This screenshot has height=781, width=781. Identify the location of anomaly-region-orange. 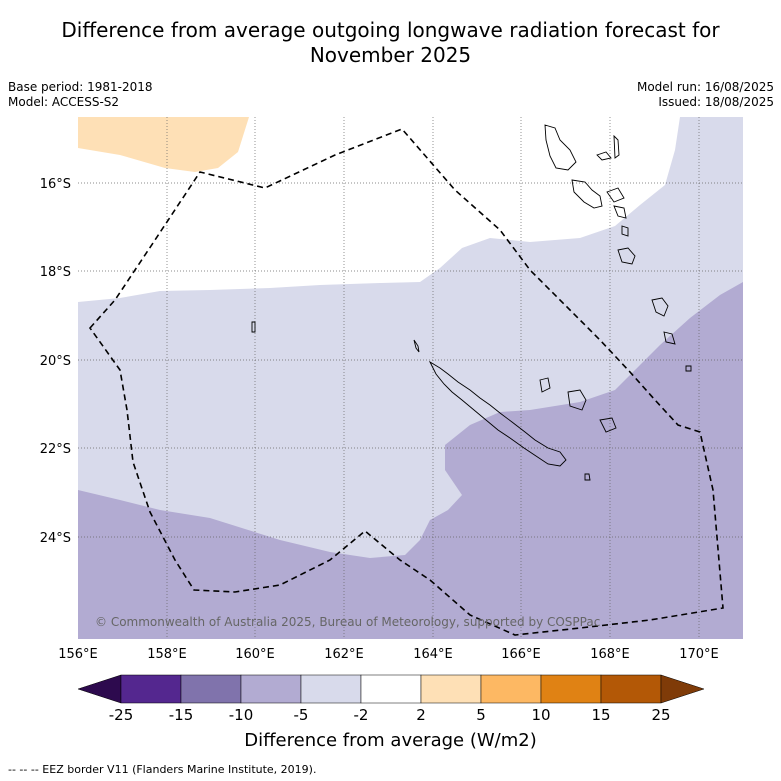
(163, 144).